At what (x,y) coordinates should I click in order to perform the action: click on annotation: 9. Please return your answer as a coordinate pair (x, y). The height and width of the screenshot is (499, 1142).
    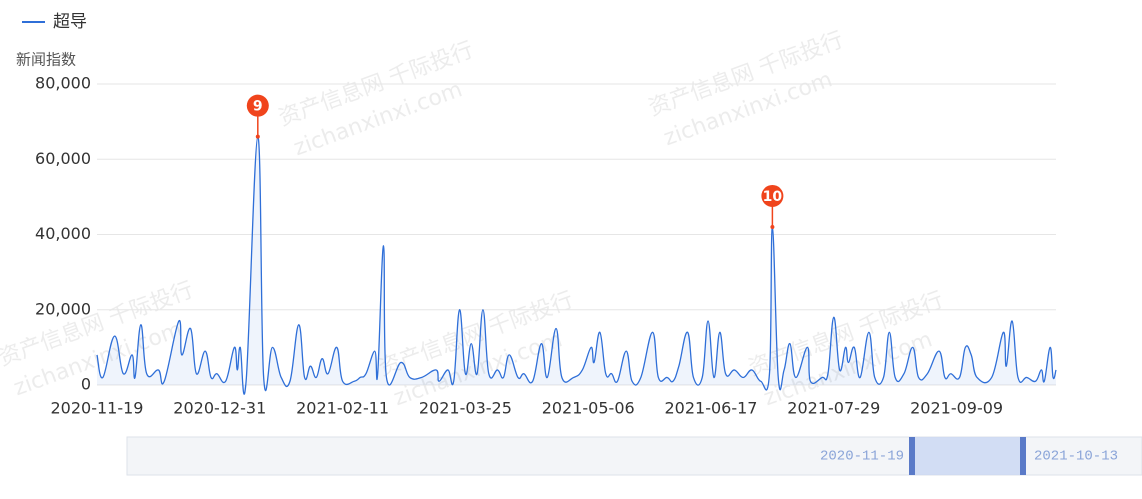
    Looking at the image, I should click on (257, 116).